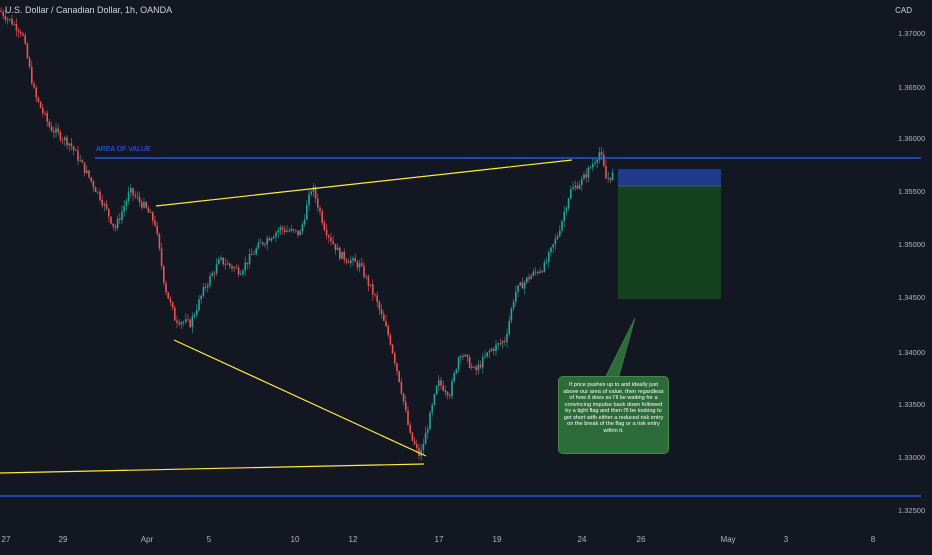 The height and width of the screenshot is (555, 932). What do you see at coordinates (89, 10) in the screenshot?
I see `symbol-title: U.S. Dollar / Canadian Dollar, 1h, OANDA` at bounding box center [89, 10].